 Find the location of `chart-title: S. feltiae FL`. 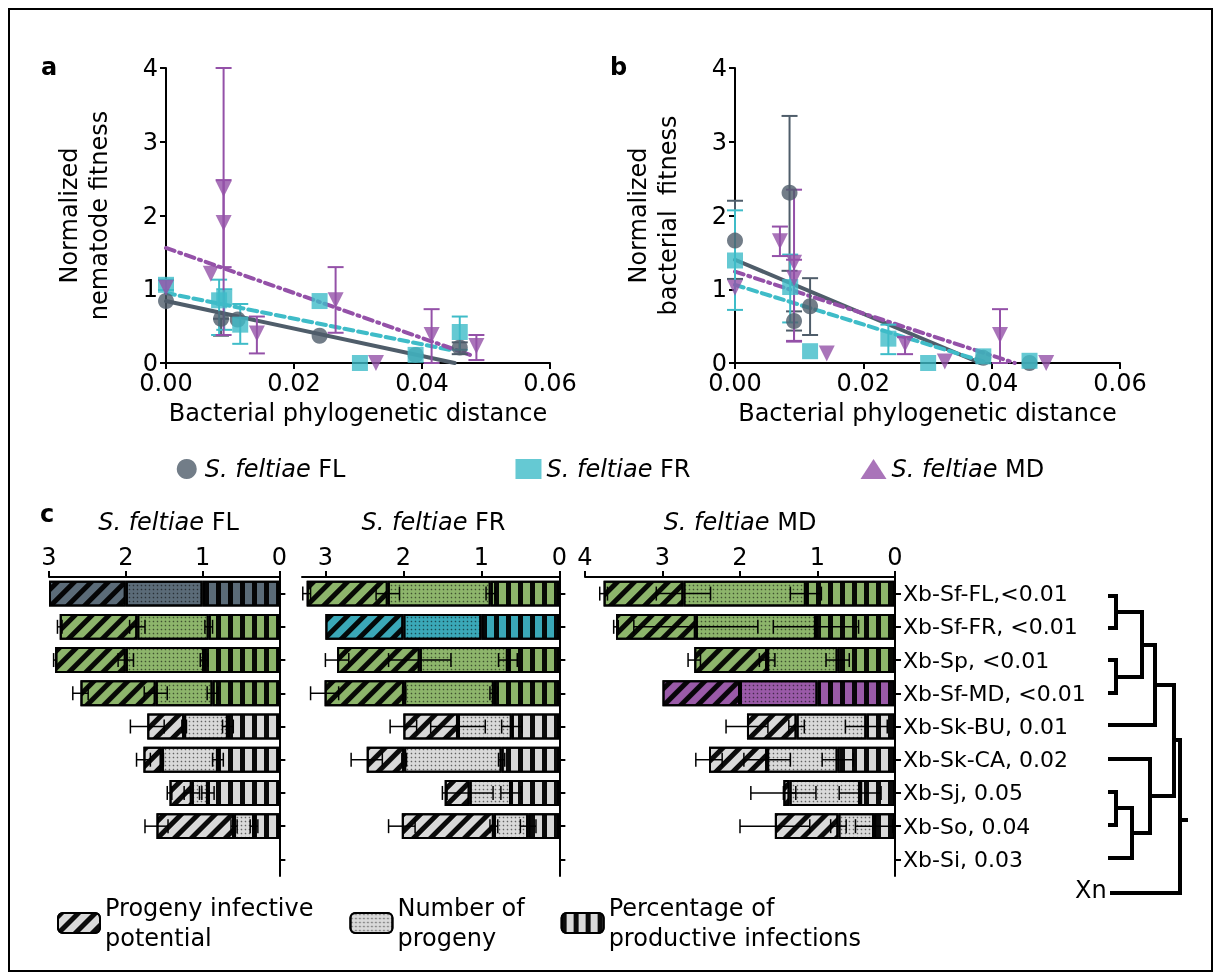

chart-title: S. feltiae FL is located at coordinates (169, 522).